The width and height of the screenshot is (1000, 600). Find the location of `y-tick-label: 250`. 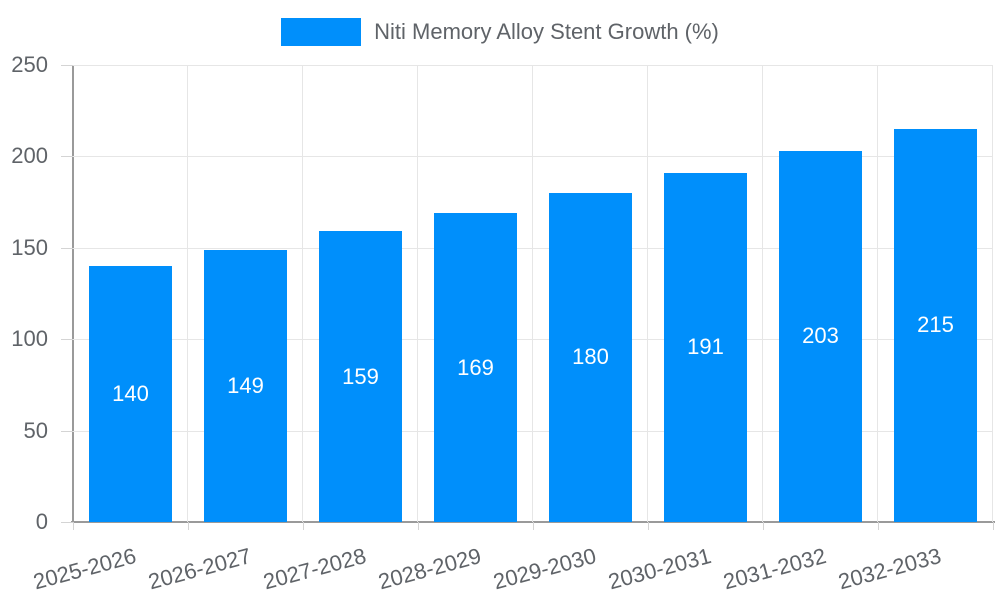

y-tick-label: 250 is located at coordinates (29, 64).